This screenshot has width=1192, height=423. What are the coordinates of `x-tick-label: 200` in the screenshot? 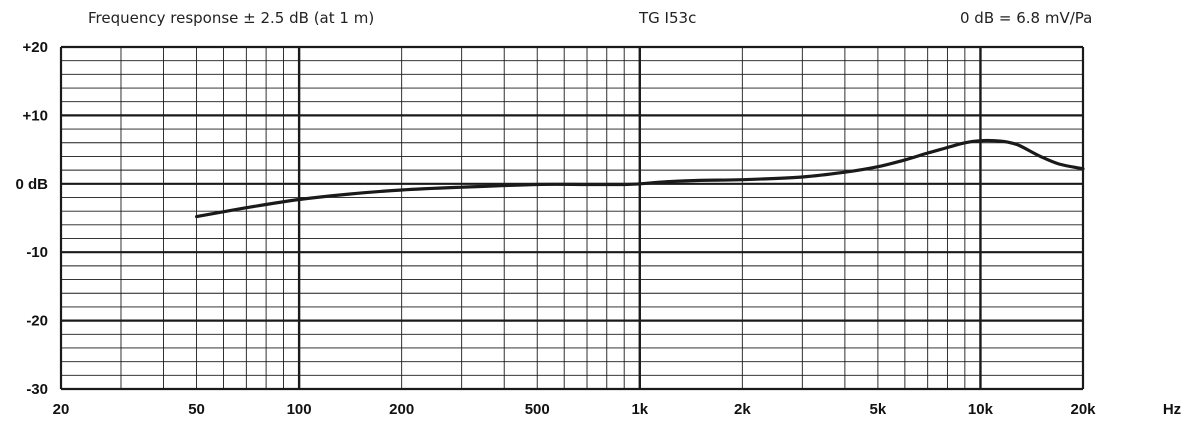 It's located at (401, 409).